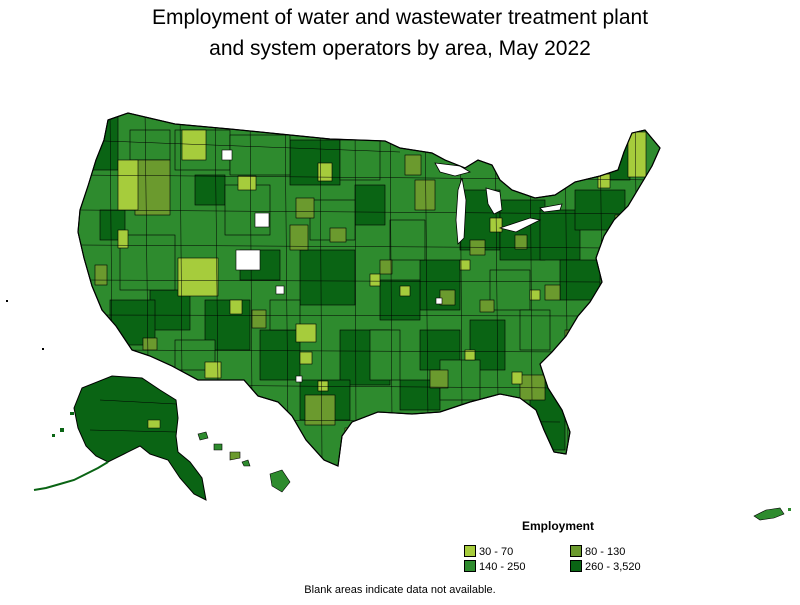  I want to click on lake-erie, so click(520, 225).